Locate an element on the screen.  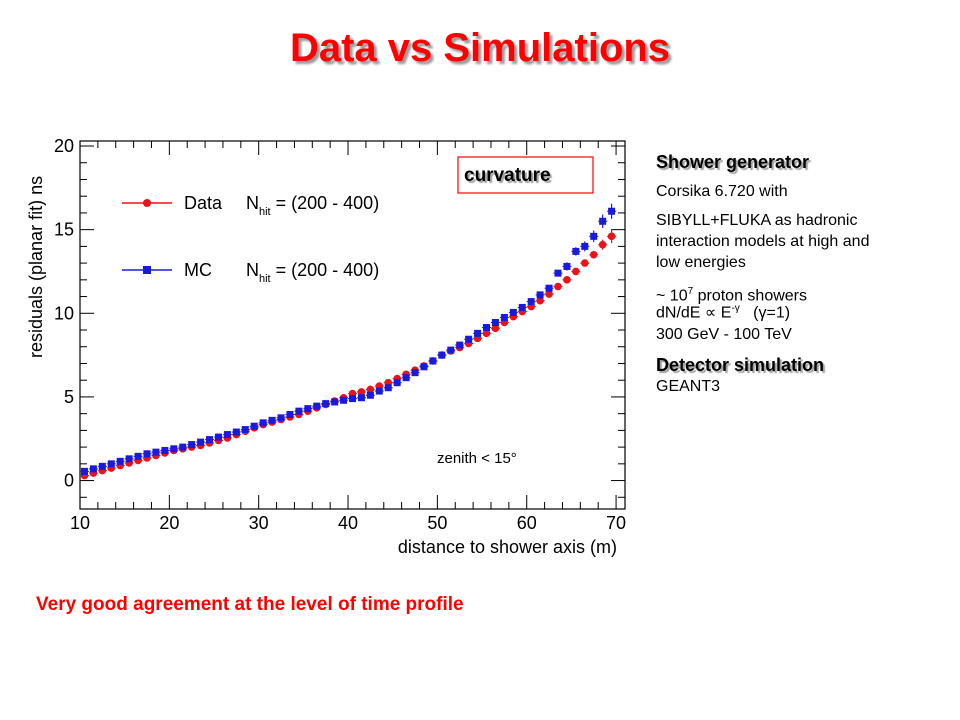
curvature-box is located at coordinates (525, 175).